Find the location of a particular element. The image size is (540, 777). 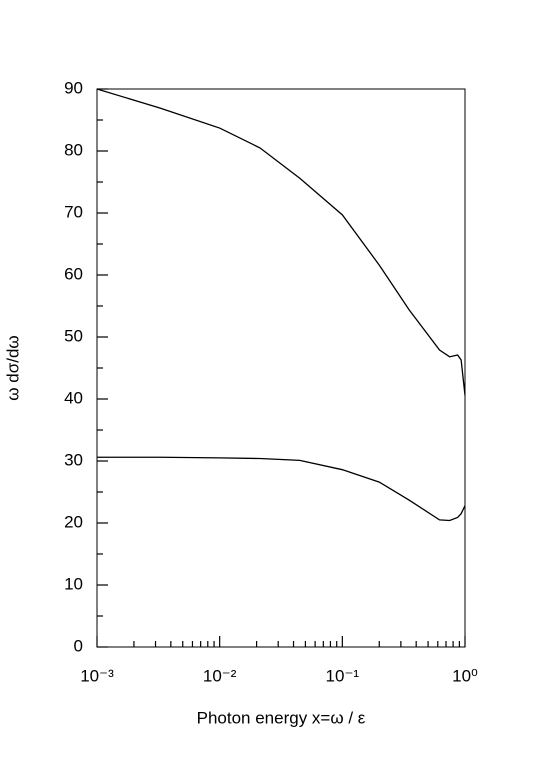

data-line is located at coordinates (281, 489).